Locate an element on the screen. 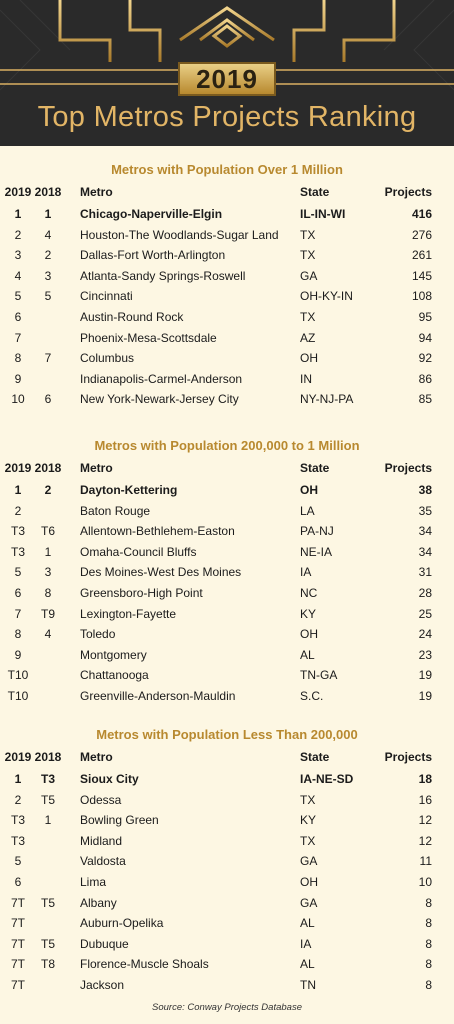 The height and width of the screenshot is (1024, 454). metro-name: Greenville-Anderson-Mauldin is located at coordinates (158, 696).